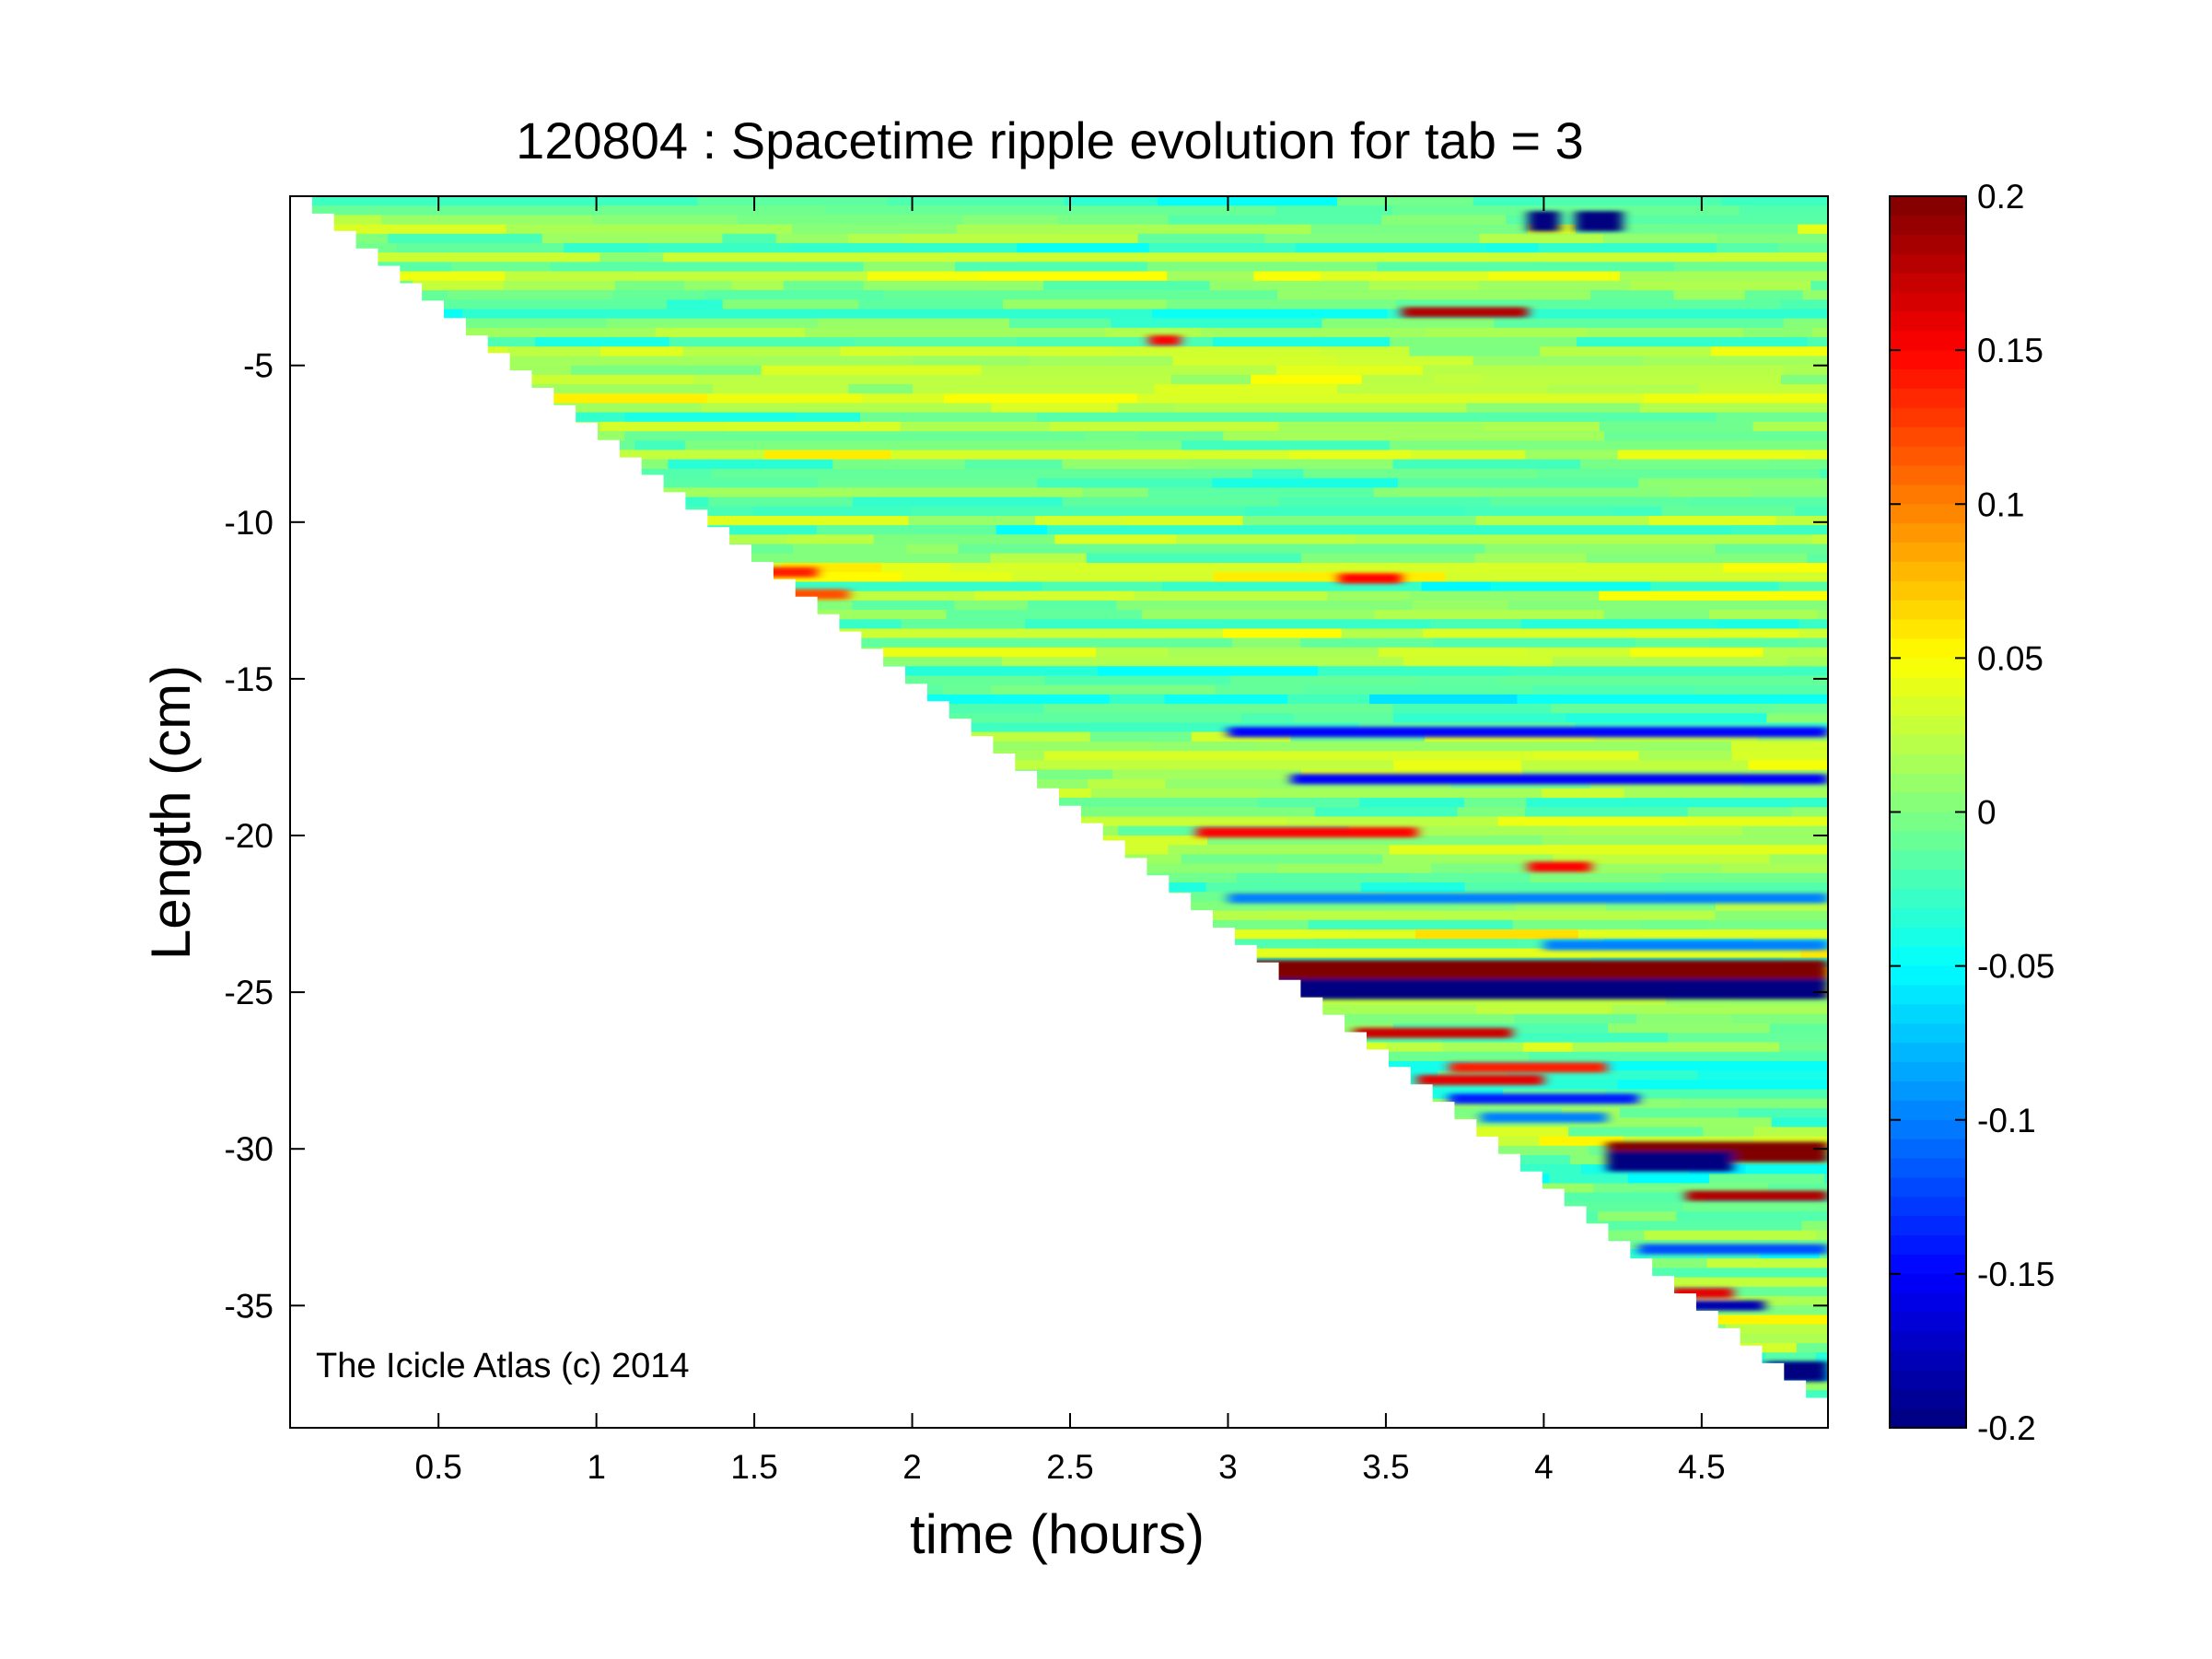 This screenshot has width=2212, height=1659. What do you see at coordinates (250, 836) in the screenshot?
I see `y-tick-label-3: -20` at bounding box center [250, 836].